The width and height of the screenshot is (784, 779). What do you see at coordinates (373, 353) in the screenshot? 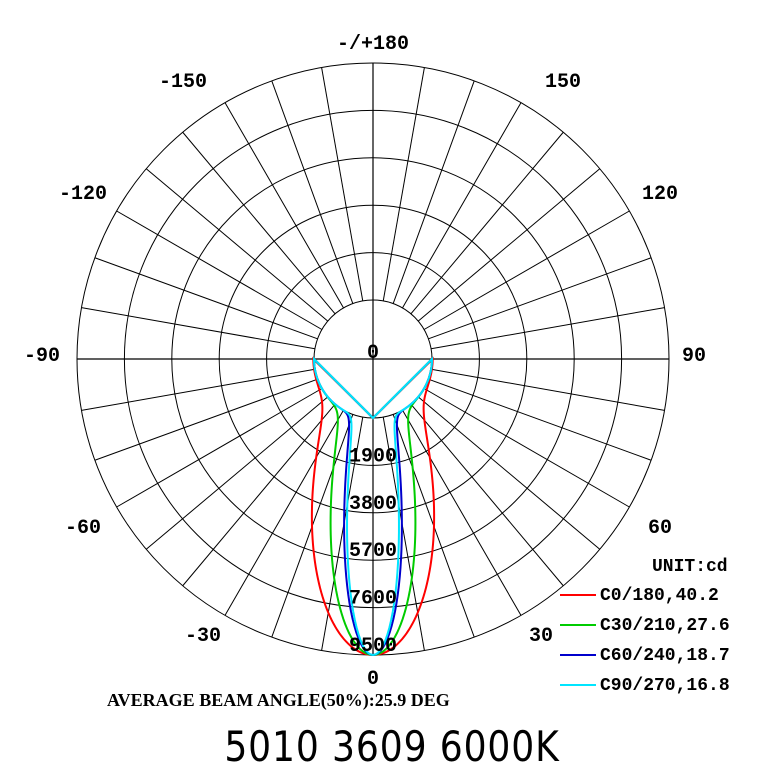
I see `radial-label: 0` at bounding box center [373, 353].